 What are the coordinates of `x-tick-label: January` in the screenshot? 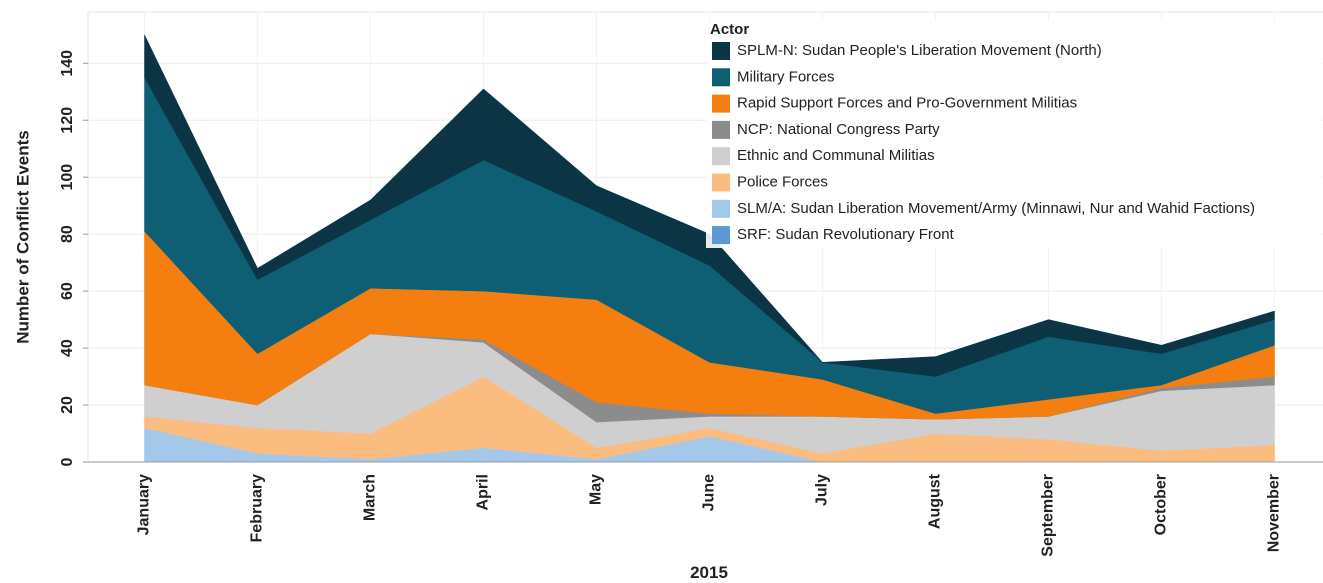 It's located at (144, 504).